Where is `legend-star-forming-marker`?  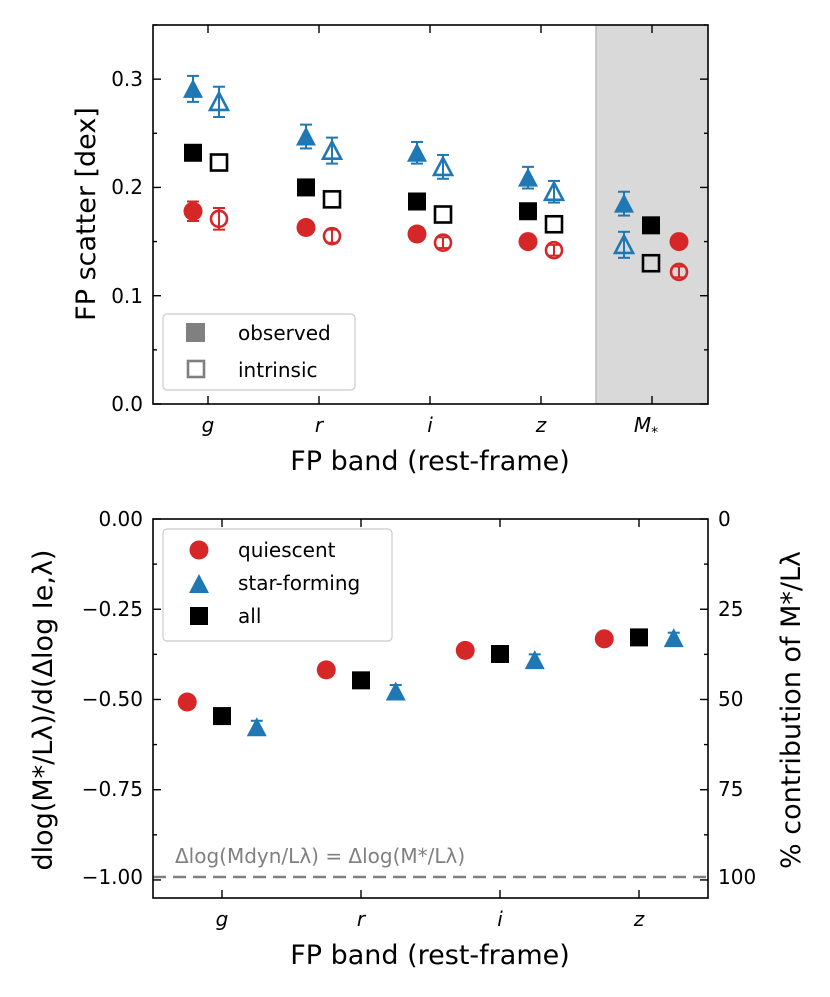 legend-star-forming-marker is located at coordinates (199, 583).